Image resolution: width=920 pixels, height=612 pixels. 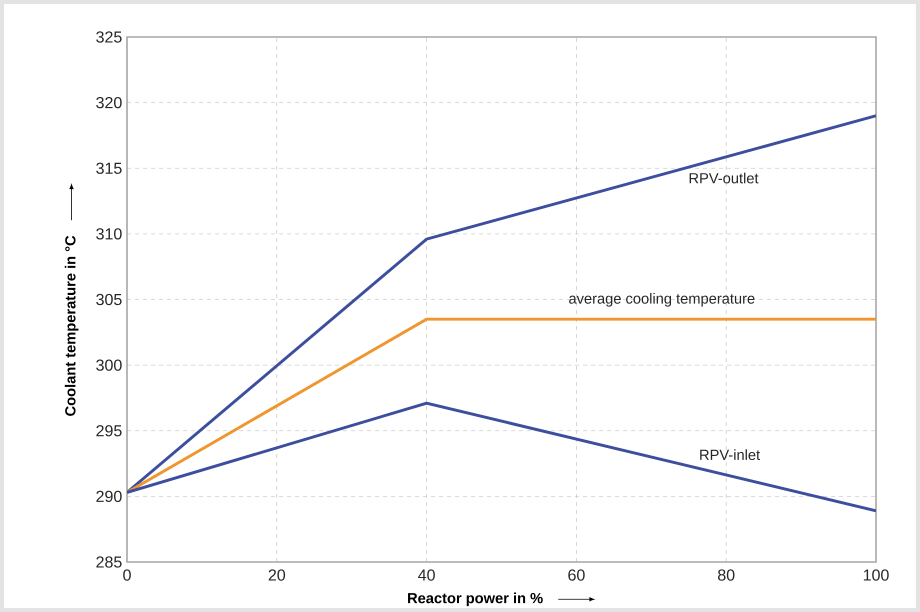 I want to click on y-tick-label: 320, so click(x=109, y=102).